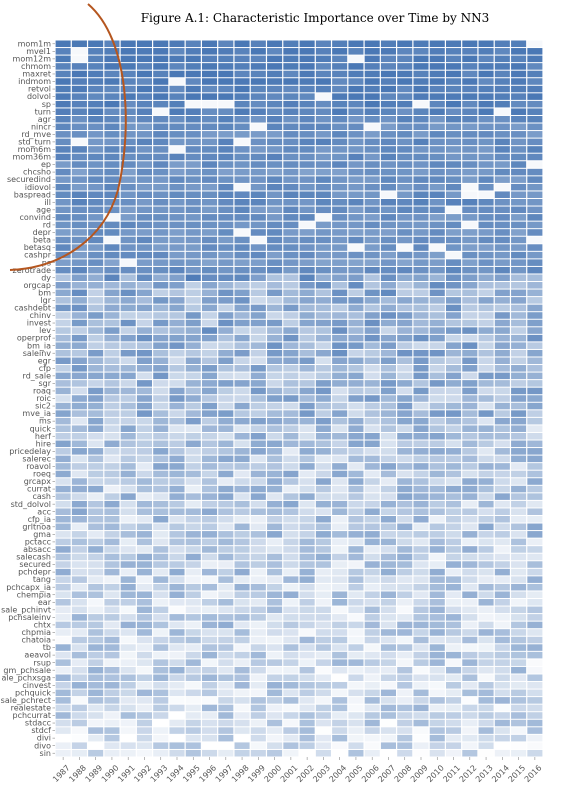  Describe the element at coordinates (45, 368) in the screenshot. I see `y-tick-label: cfp` at that location.